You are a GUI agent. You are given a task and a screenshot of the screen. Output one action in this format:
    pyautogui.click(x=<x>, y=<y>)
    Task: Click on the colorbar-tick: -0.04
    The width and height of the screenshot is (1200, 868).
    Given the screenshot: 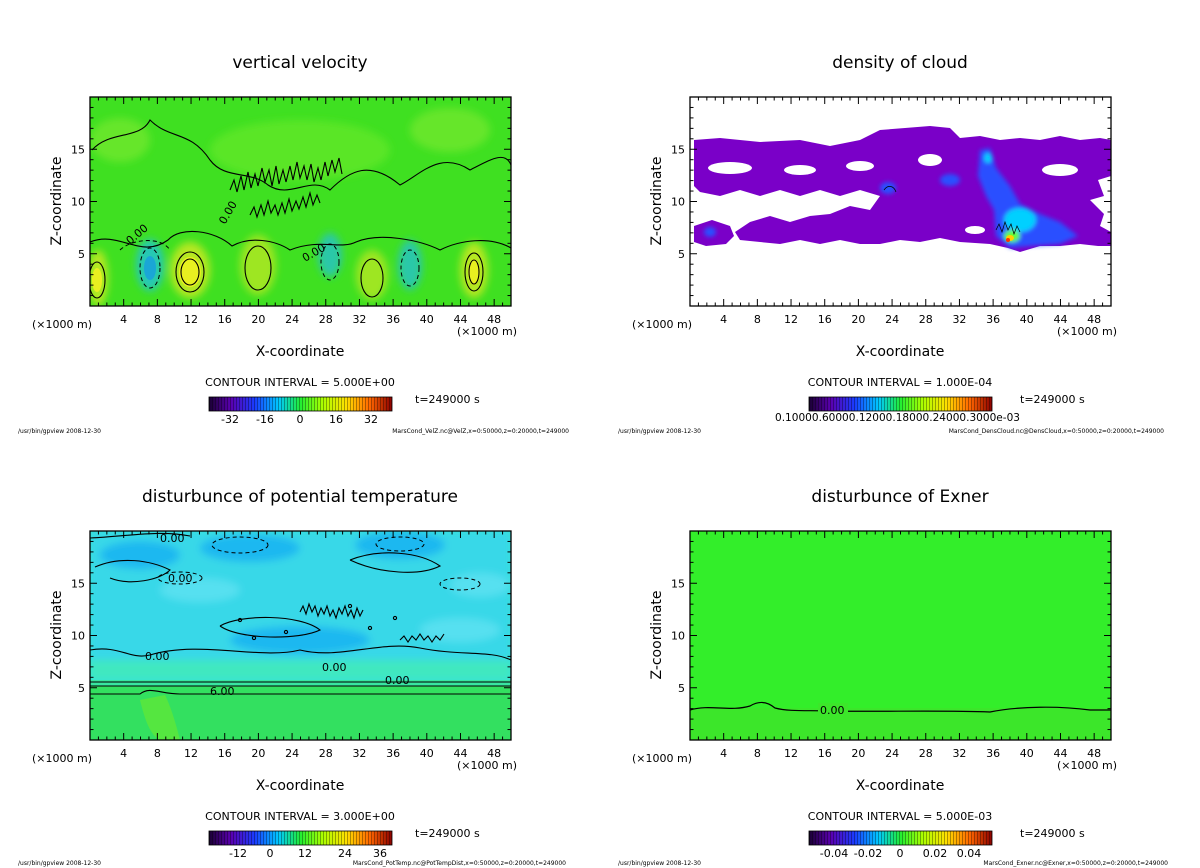 What is the action you would take?
    pyautogui.click(x=834, y=853)
    